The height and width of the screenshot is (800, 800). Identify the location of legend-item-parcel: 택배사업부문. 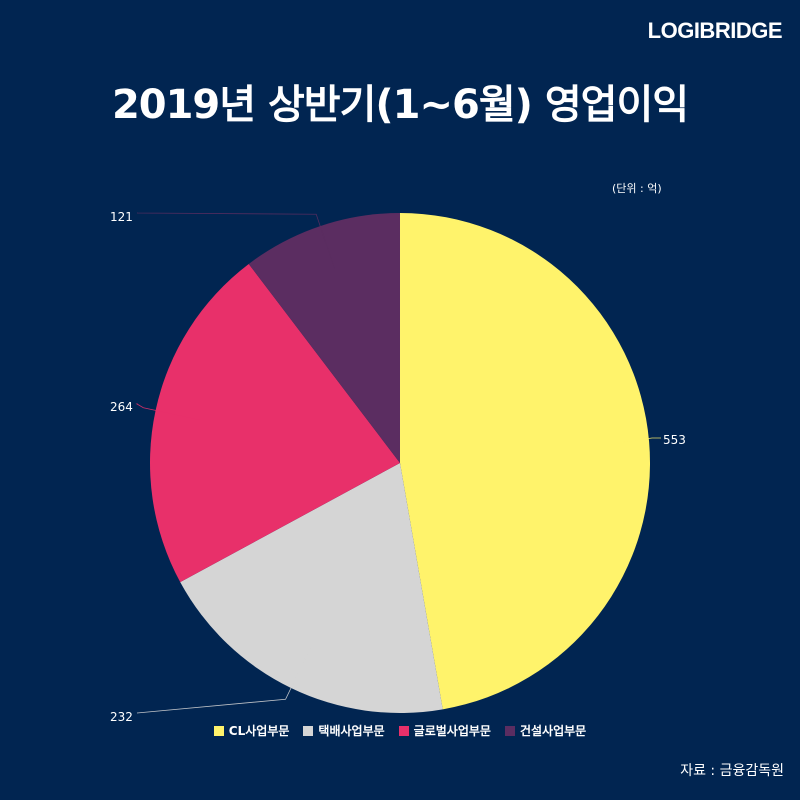
(344, 730).